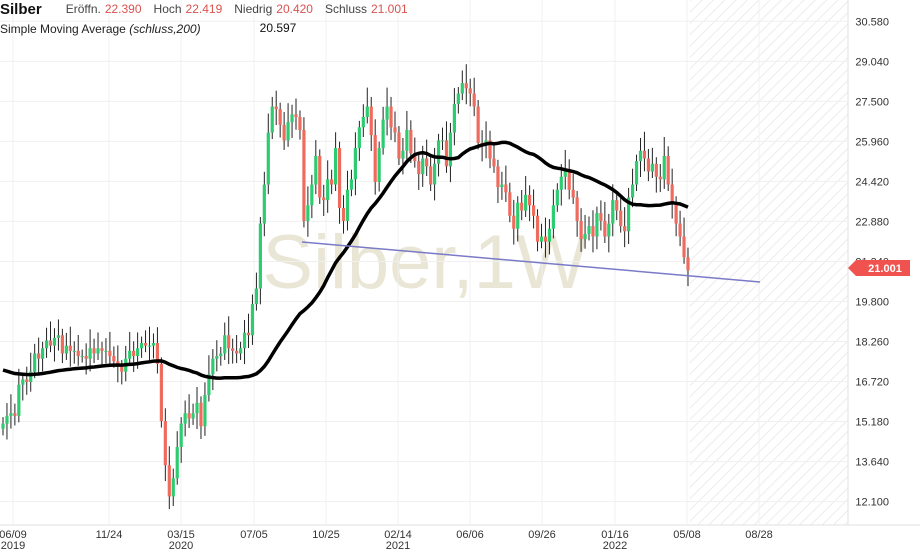  Describe the element at coordinates (326, 535) in the screenshot. I see `x-tick-label: 10/25` at that location.